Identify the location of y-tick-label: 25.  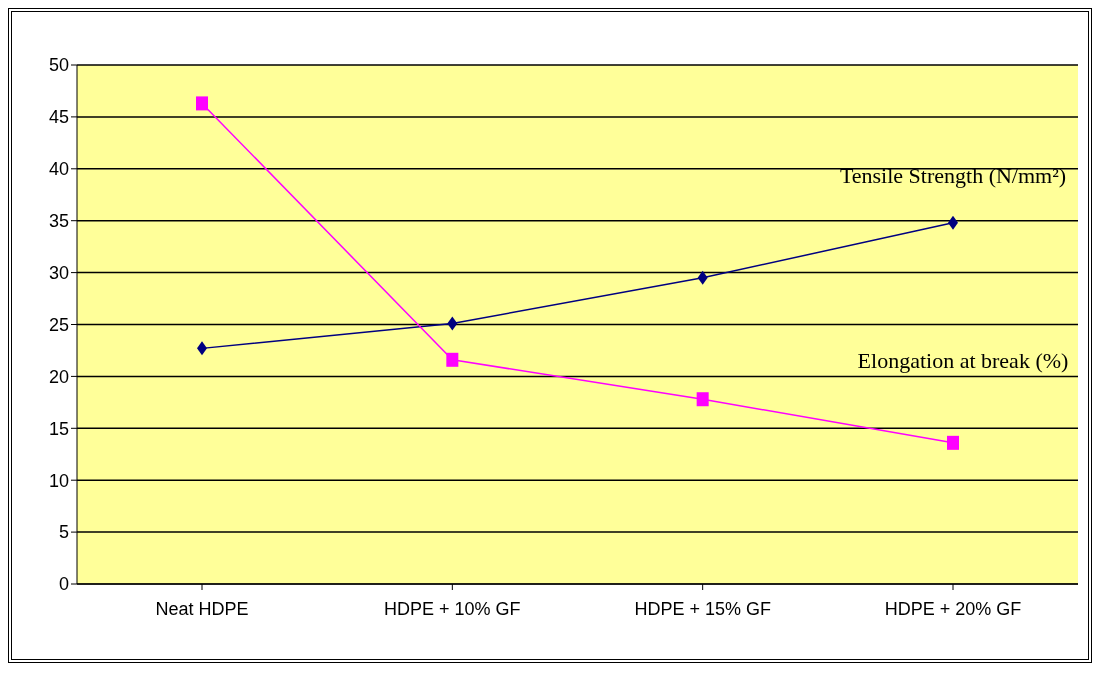
(58, 324).